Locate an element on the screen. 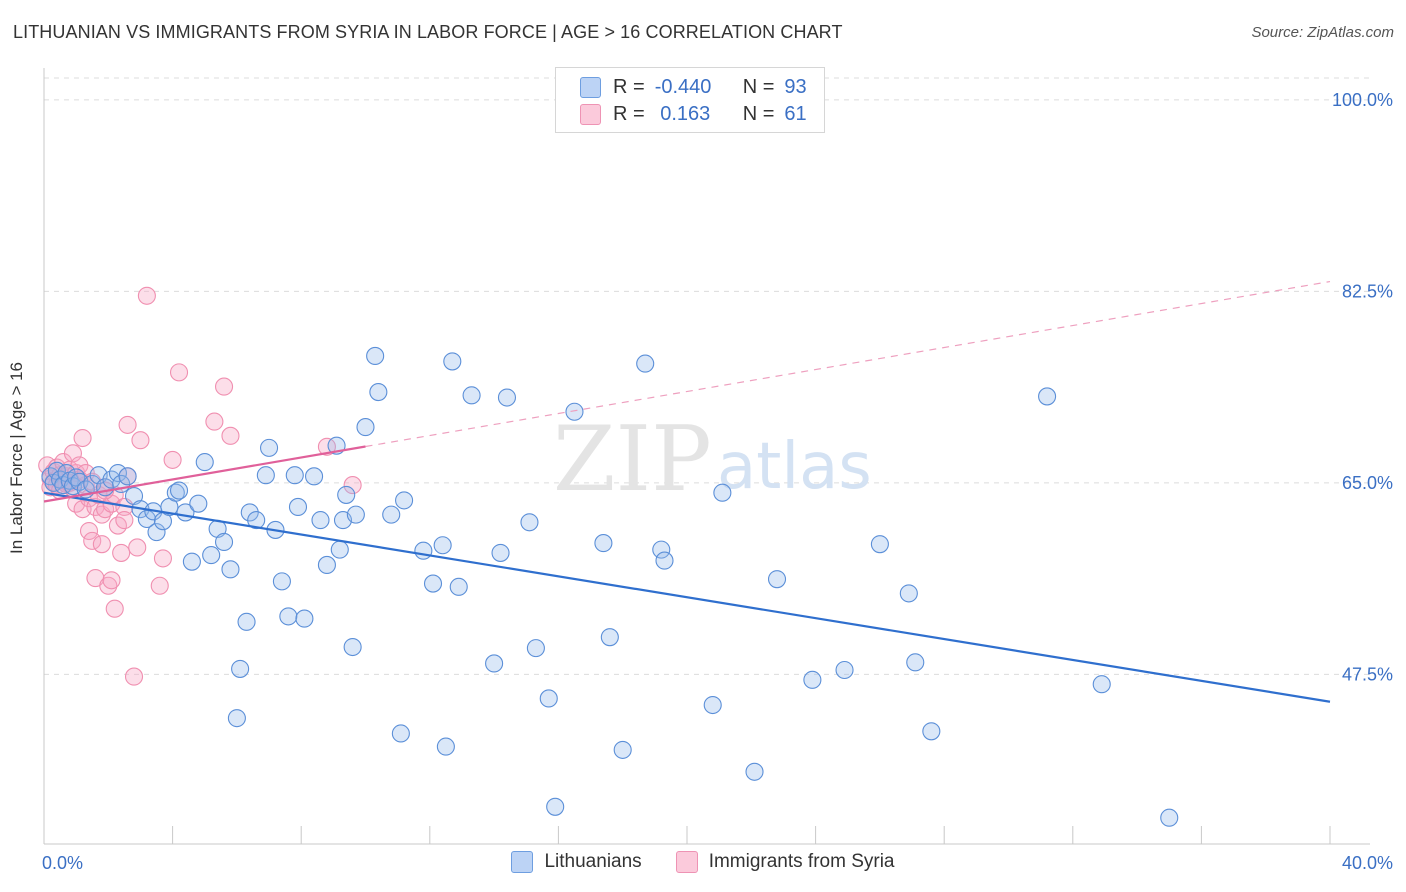  y-tick-label-2: 82.5% is located at coordinates (1367, 291).